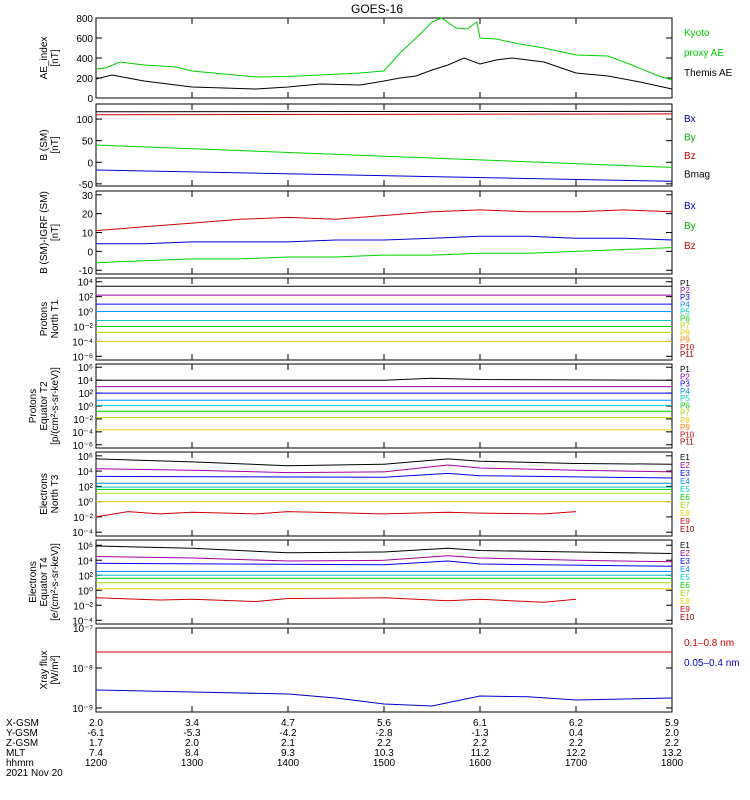 Image resolution: width=750 pixels, height=800 pixels. I want to click on orbit-value: 6.1, so click(480, 723).